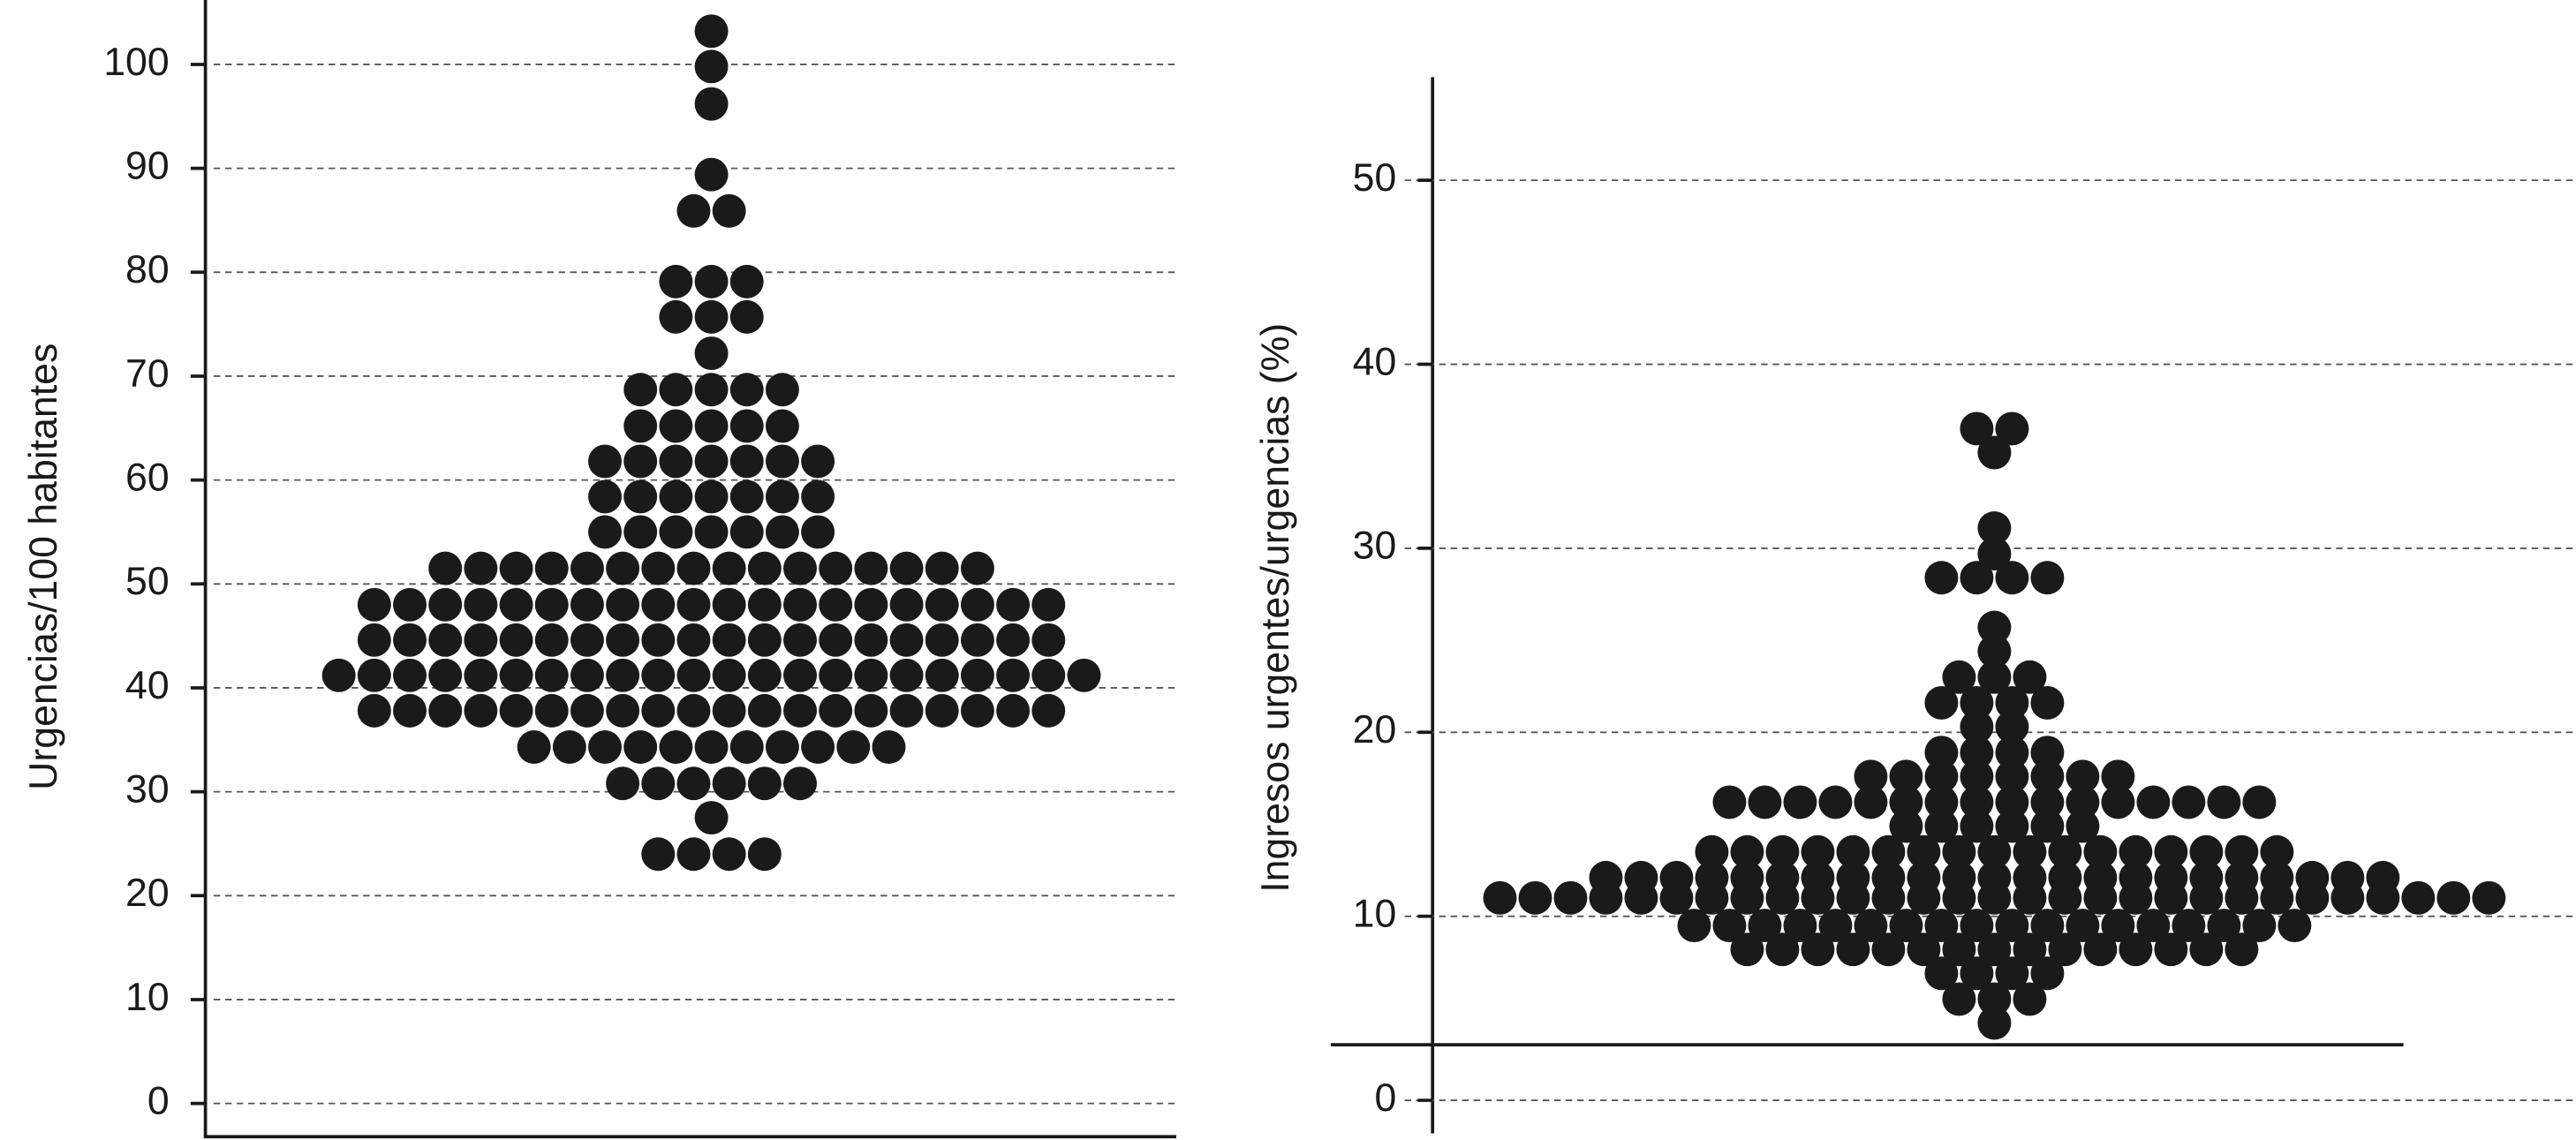  Describe the element at coordinates (136, 63) in the screenshot. I see `y-tick-label: 100` at that location.